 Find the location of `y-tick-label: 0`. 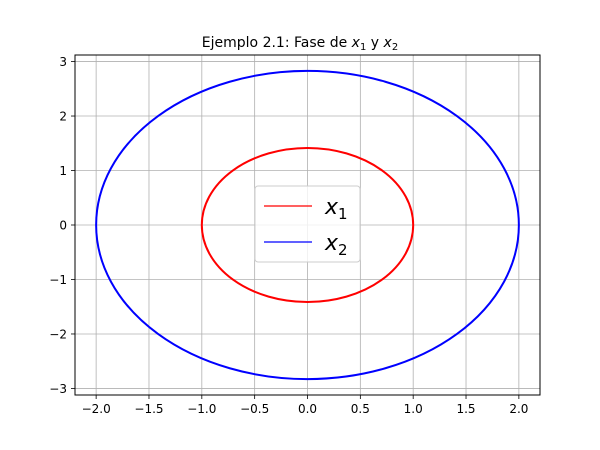

y-tick-label: 0 is located at coordinates (63, 226).